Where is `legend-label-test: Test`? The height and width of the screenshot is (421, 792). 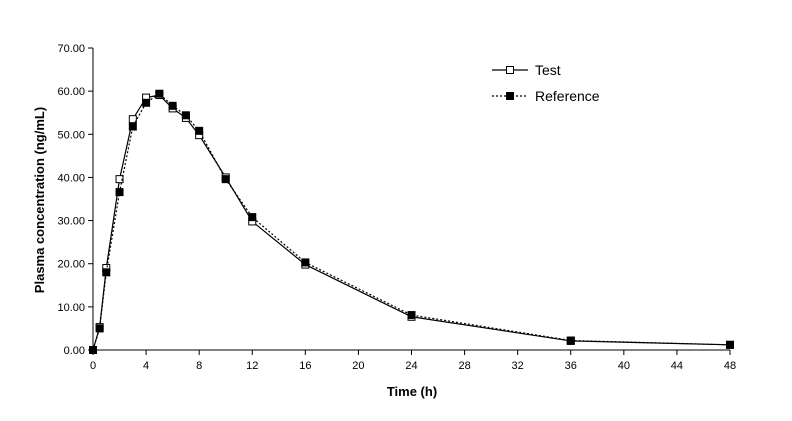 legend-label-test: Test is located at coordinates (548, 70).